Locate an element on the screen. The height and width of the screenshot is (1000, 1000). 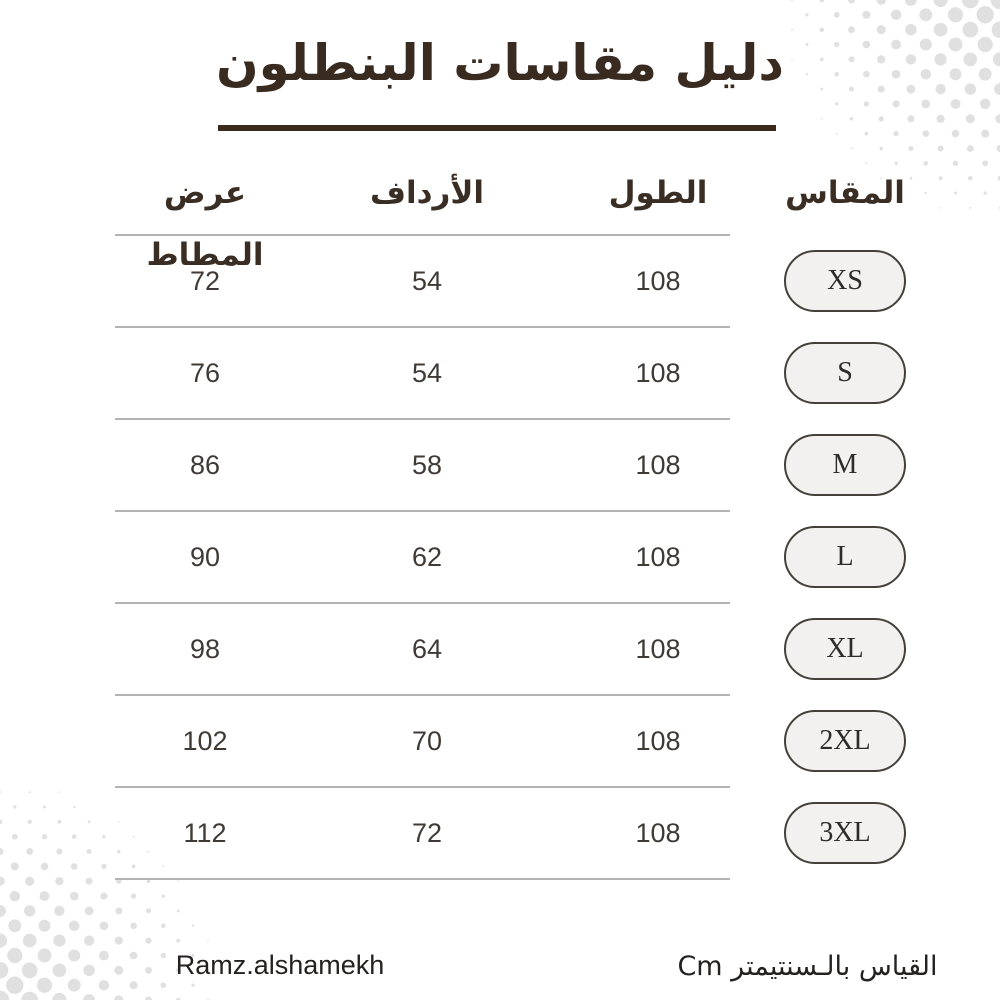
table-row: 98 64 108 XL is located at coordinates (500, 649).